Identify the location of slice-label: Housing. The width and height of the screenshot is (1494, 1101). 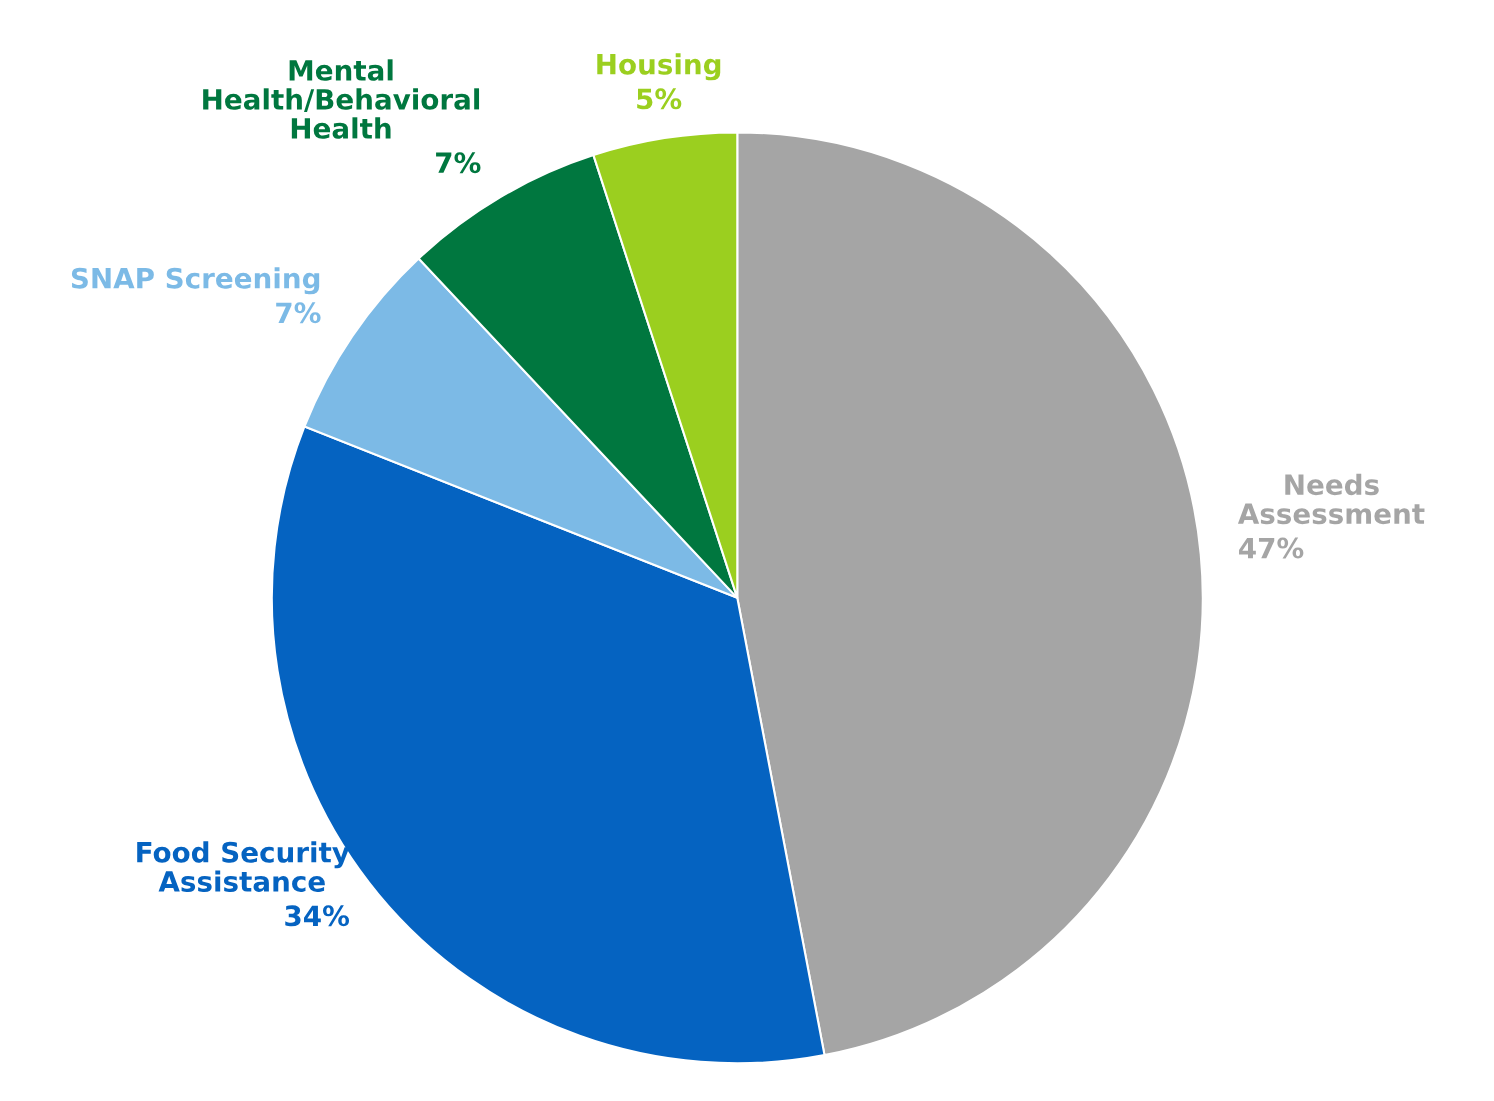
(659, 67).